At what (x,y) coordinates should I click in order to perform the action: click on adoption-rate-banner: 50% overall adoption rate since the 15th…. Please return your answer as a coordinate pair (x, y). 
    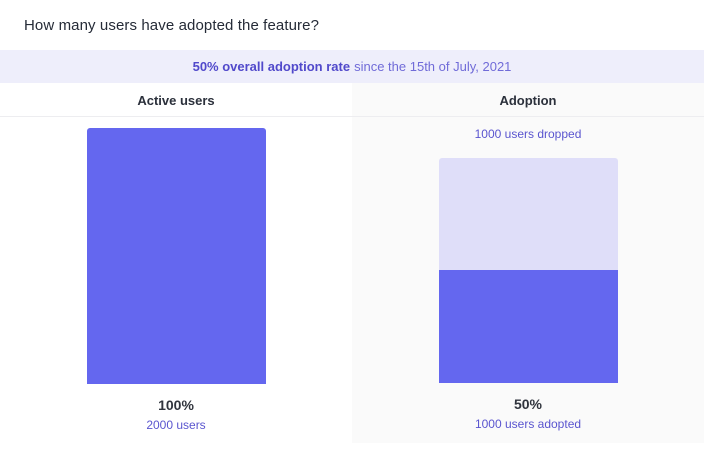
    Looking at the image, I should click on (352, 66).